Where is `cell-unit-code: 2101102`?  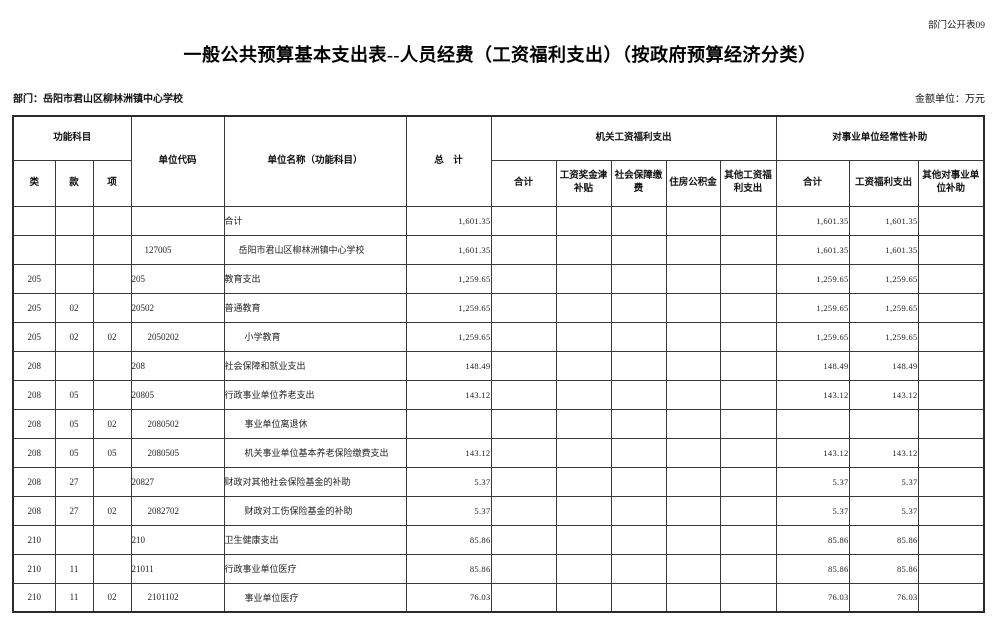 cell-unit-code: 2101102 is located at coordinates (177, 597).